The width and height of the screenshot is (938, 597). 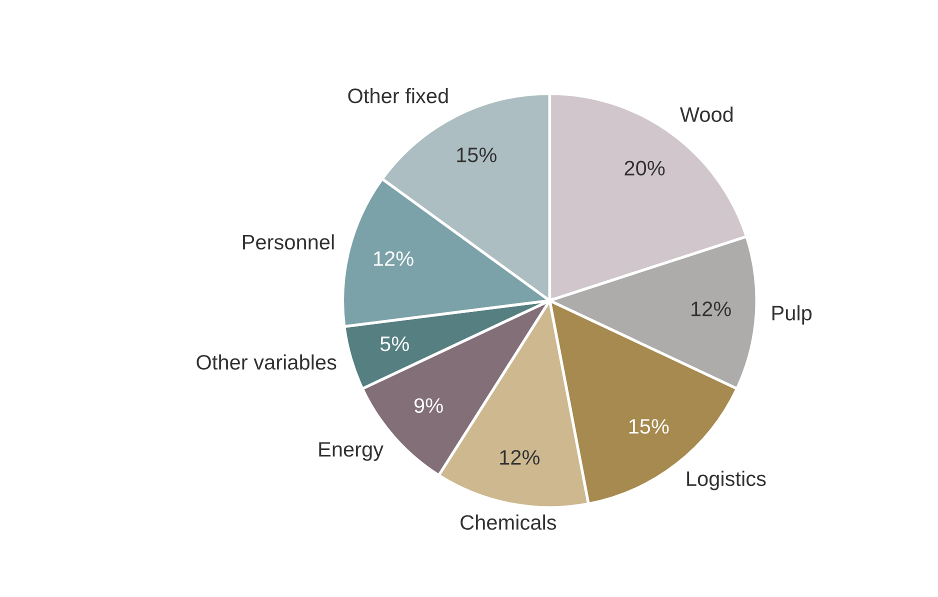 I want to click on slice-label: Logistics, so click(x=726, y=480).